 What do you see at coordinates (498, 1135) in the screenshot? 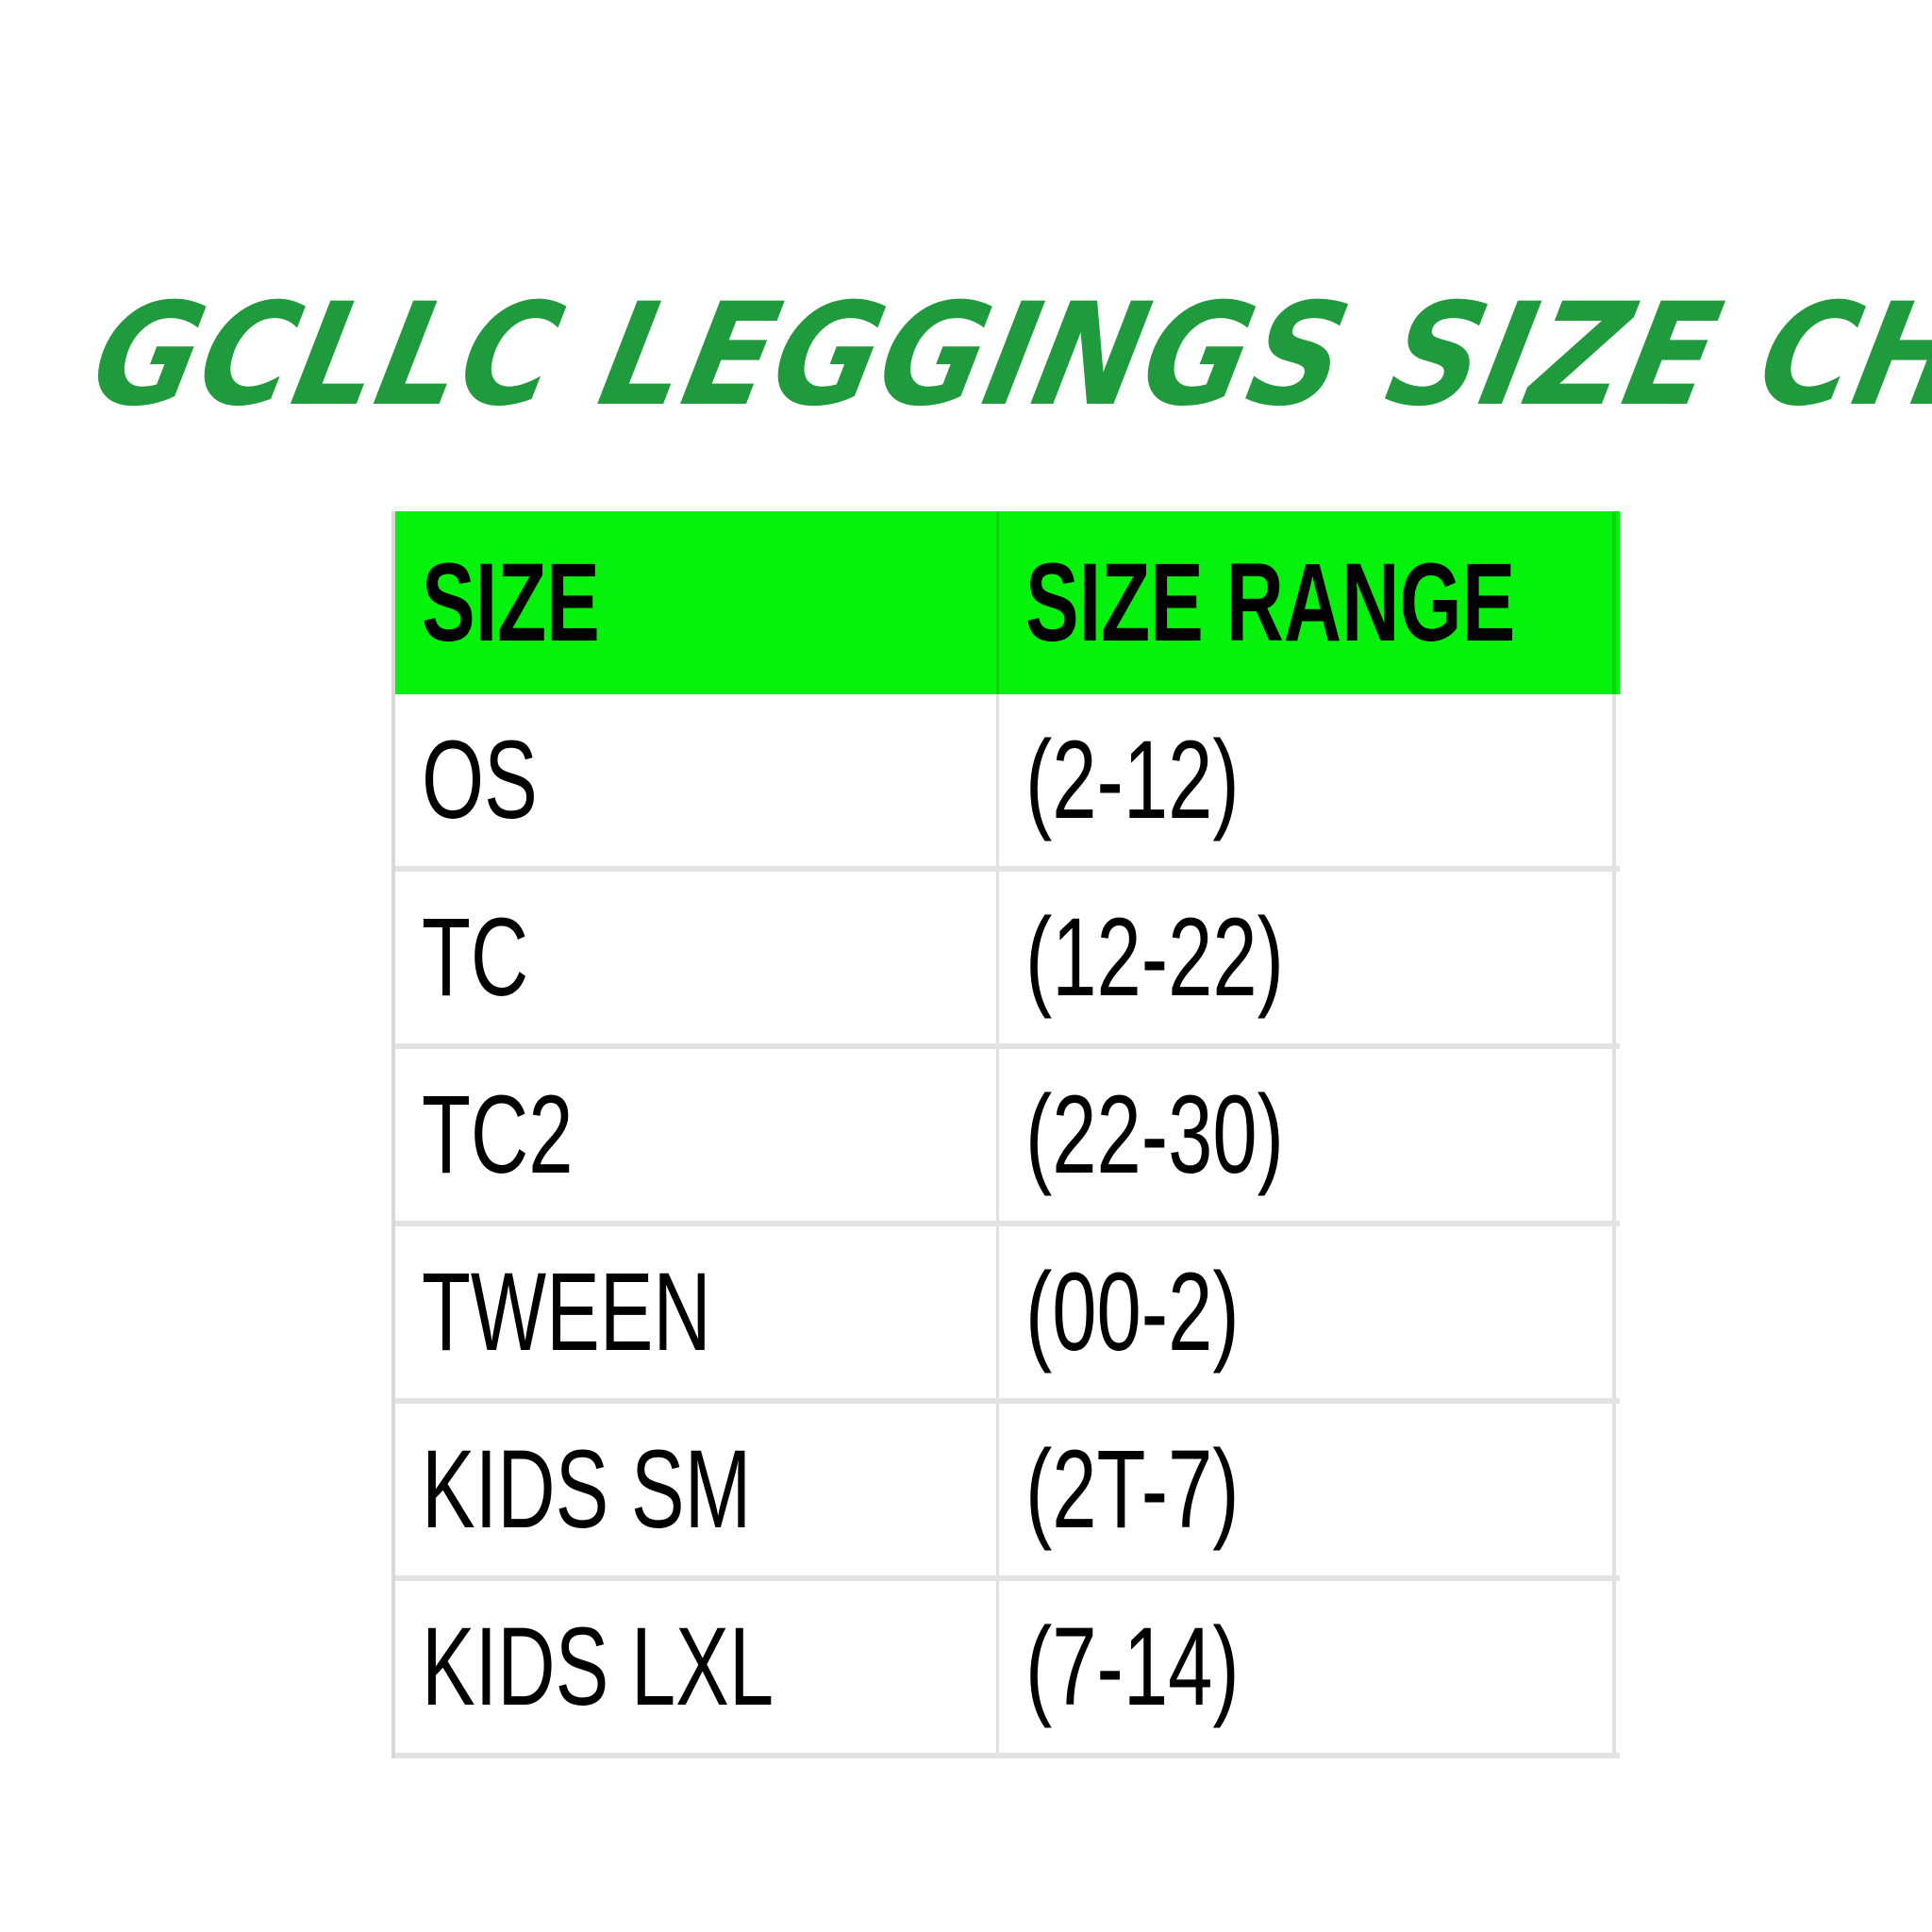
I see `size-value: TC2` at bounding box center [498, 1135].